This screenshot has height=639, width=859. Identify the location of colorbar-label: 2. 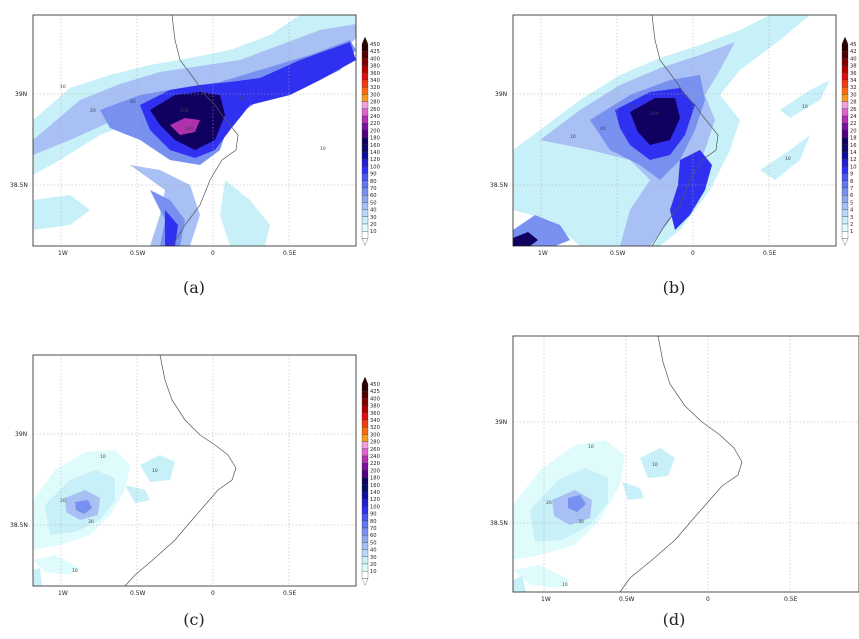
(851, 225).